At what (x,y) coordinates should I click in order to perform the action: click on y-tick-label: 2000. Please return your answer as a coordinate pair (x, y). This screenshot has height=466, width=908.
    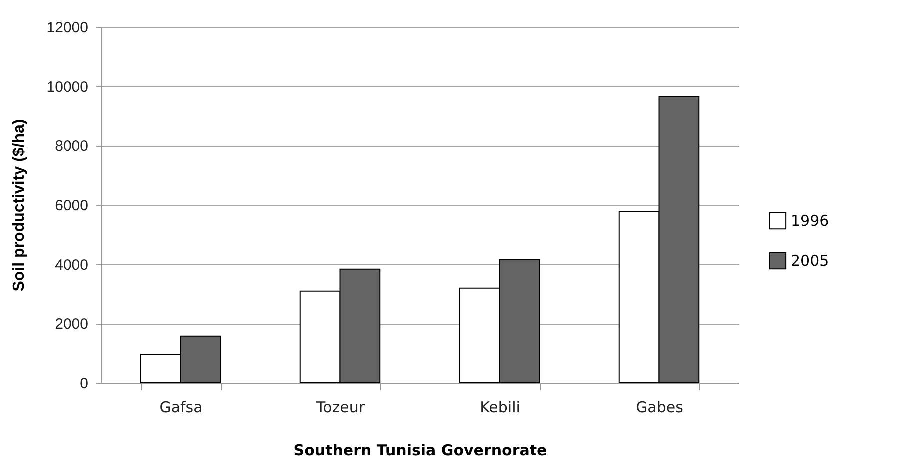
    Looking at the image, I should click on (71, 325).